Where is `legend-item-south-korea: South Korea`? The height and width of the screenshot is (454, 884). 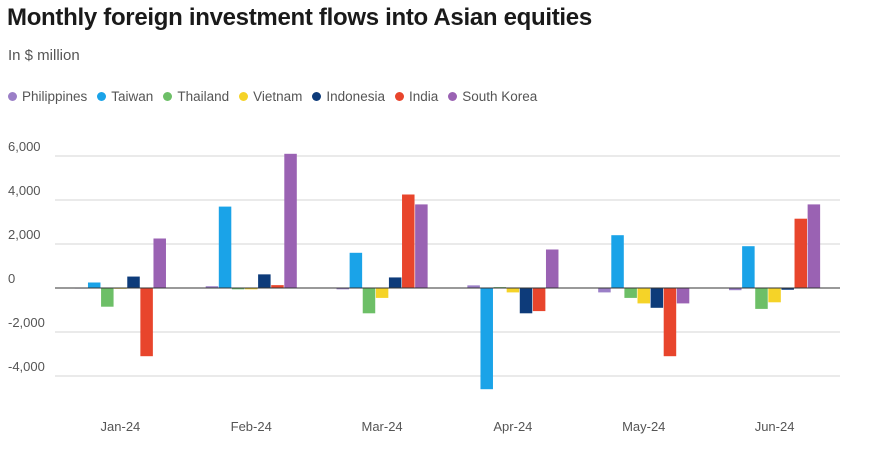 legend-item-south-korea: South Korea is located at coordinates (492, 96).